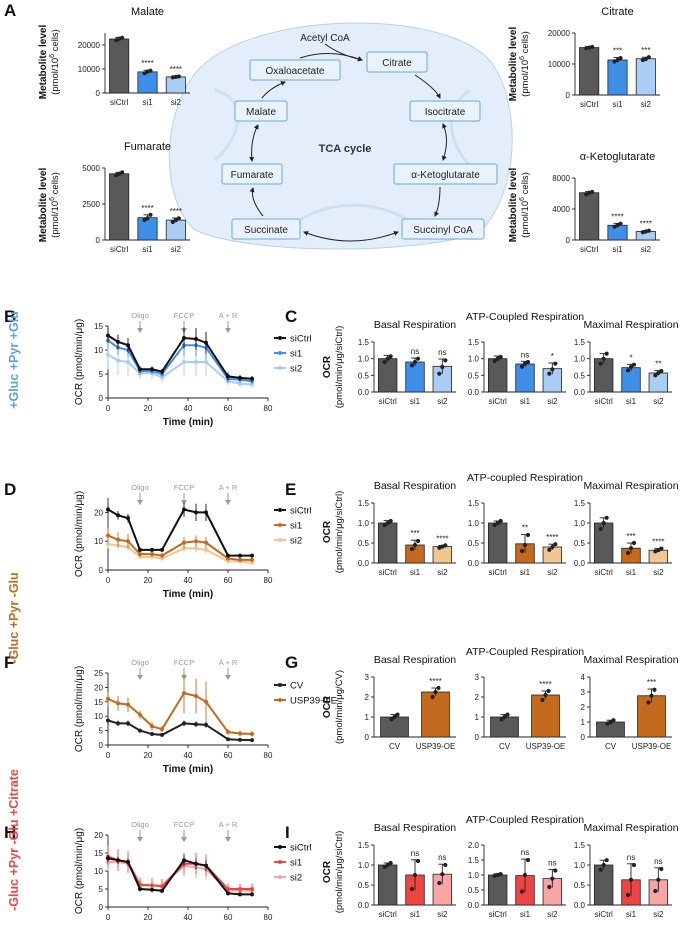 The height and width of the screenshot is (925, 685). Describe the element at coordinates (652, 746) in the screenshot. I see `x-tick-label: USP39-OE` at that location.